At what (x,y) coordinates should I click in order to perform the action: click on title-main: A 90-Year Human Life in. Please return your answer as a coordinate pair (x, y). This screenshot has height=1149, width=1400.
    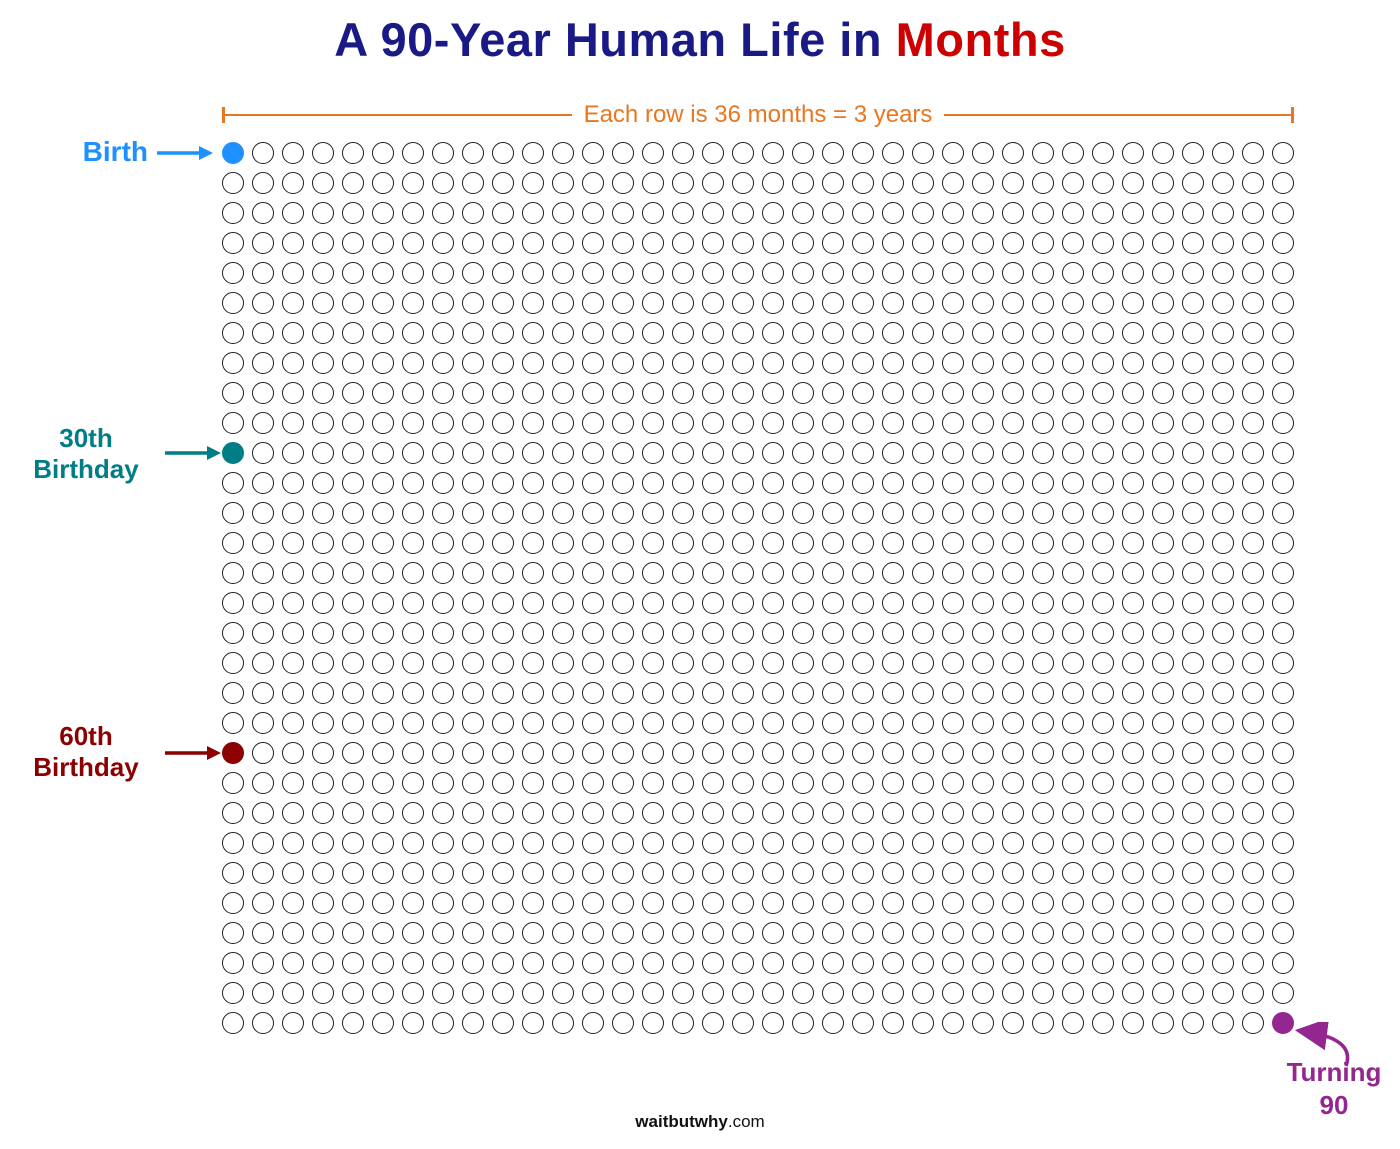
    Looking at the image, I should click on (608, 39).